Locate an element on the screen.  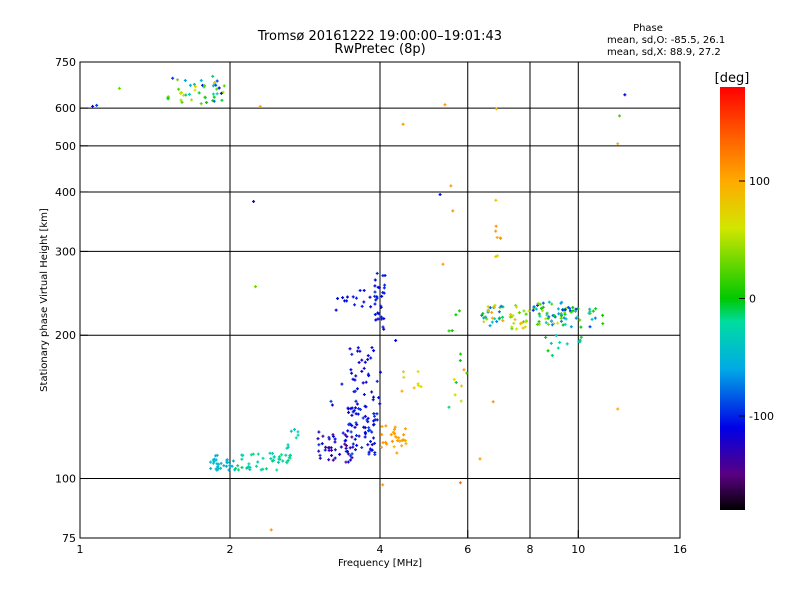
y-tick-label: 400 is located at coordinates (65, 192).